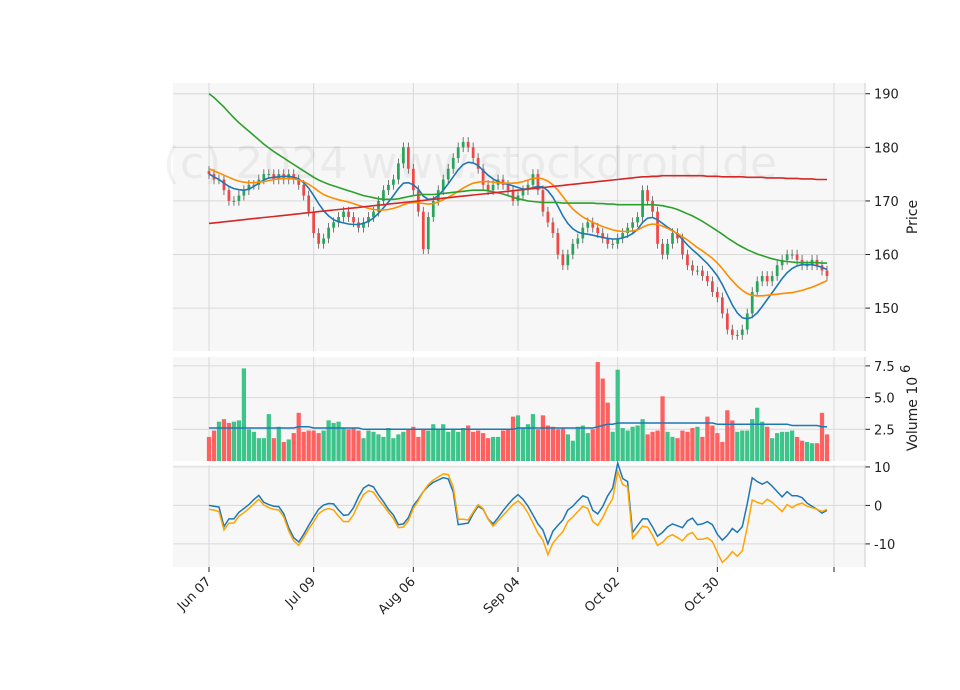  What do you see at coordinates (300, 592) in the screenshot?
I see `x-tick-label: Jul 09` at bounding box center [300, 592].